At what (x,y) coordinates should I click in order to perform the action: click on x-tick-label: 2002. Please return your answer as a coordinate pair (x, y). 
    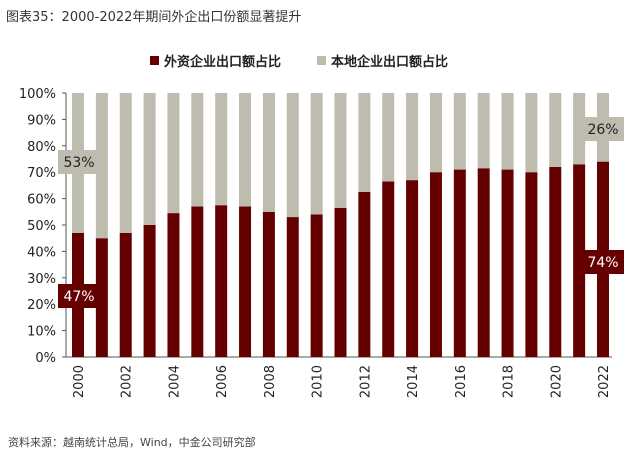
    Looking at the image, I should click on (127, 381).